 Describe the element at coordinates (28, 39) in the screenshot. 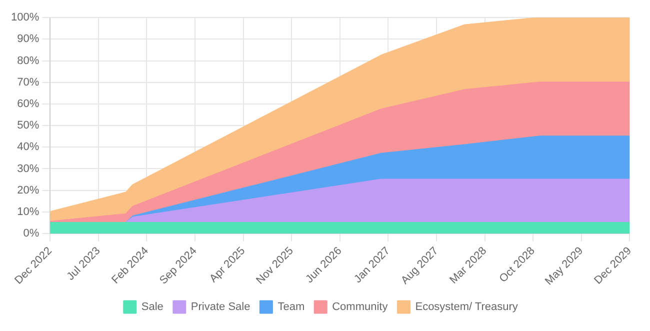

I see `y-tick-label: 90%` at that location.